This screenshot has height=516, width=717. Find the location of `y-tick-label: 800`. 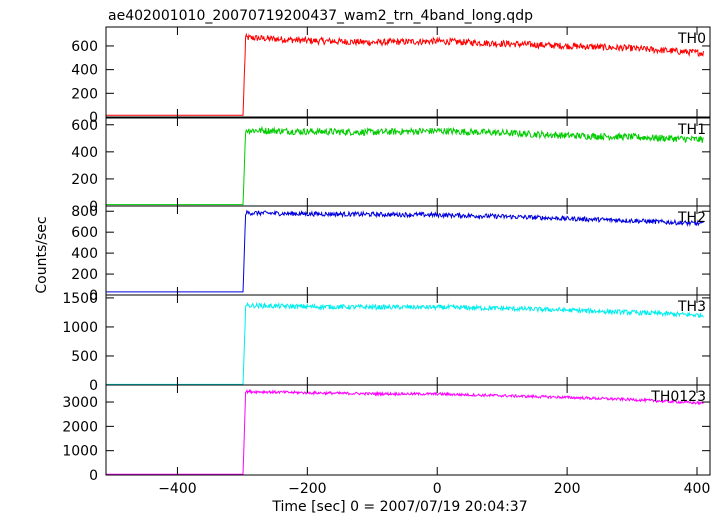

y-tick-label: 800 is located at coordinates (84, 212).